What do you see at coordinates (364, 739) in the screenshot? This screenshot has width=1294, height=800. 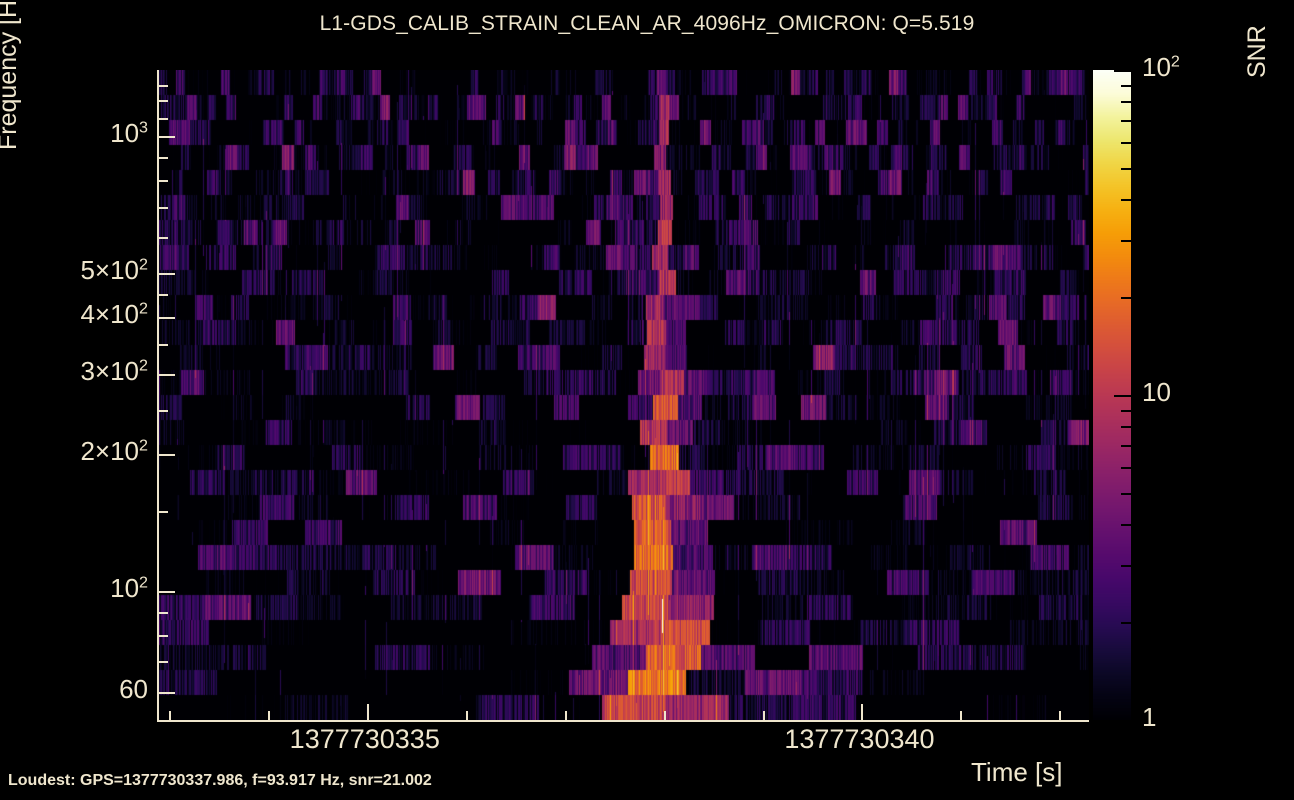 I see `x-axis-tick-label: 1377730335` at bounding box center [364, 739].